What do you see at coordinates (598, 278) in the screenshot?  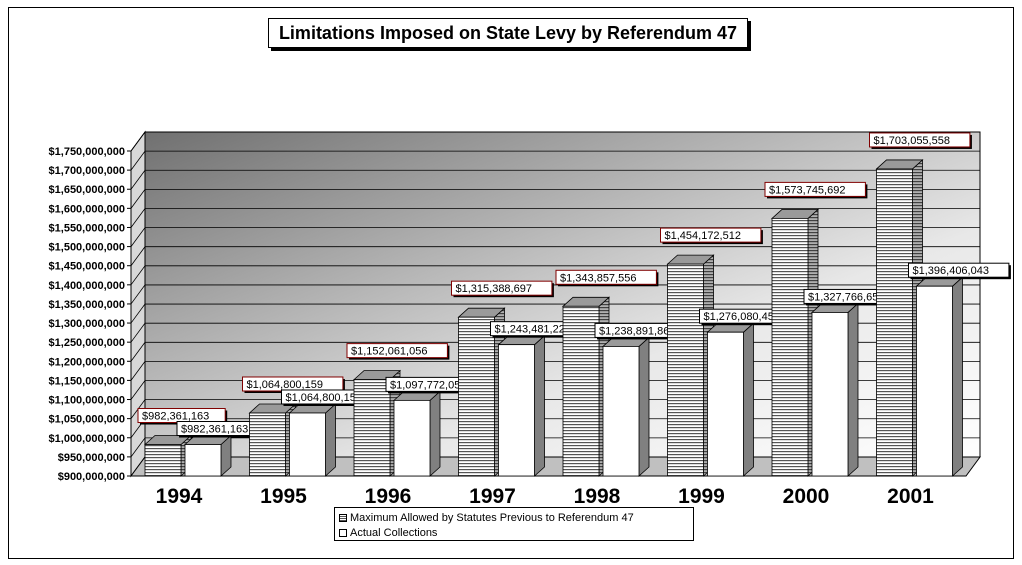 I see `svg-text: $1,343,857,556` at bounding box center [598, 278].